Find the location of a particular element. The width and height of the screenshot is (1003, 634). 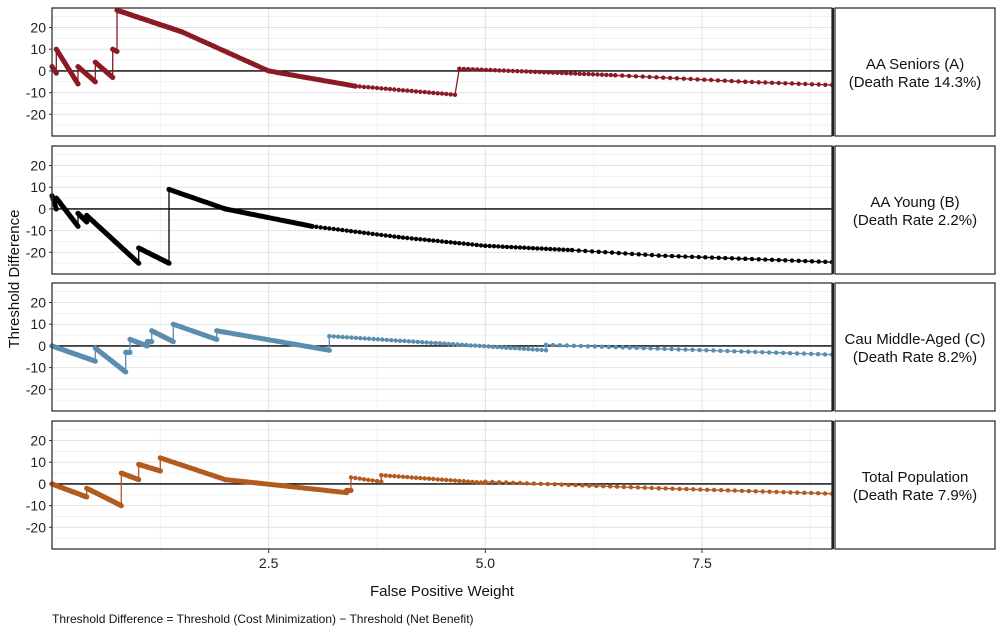

y-tick-label: 10 is located at coordinates (38, 187).